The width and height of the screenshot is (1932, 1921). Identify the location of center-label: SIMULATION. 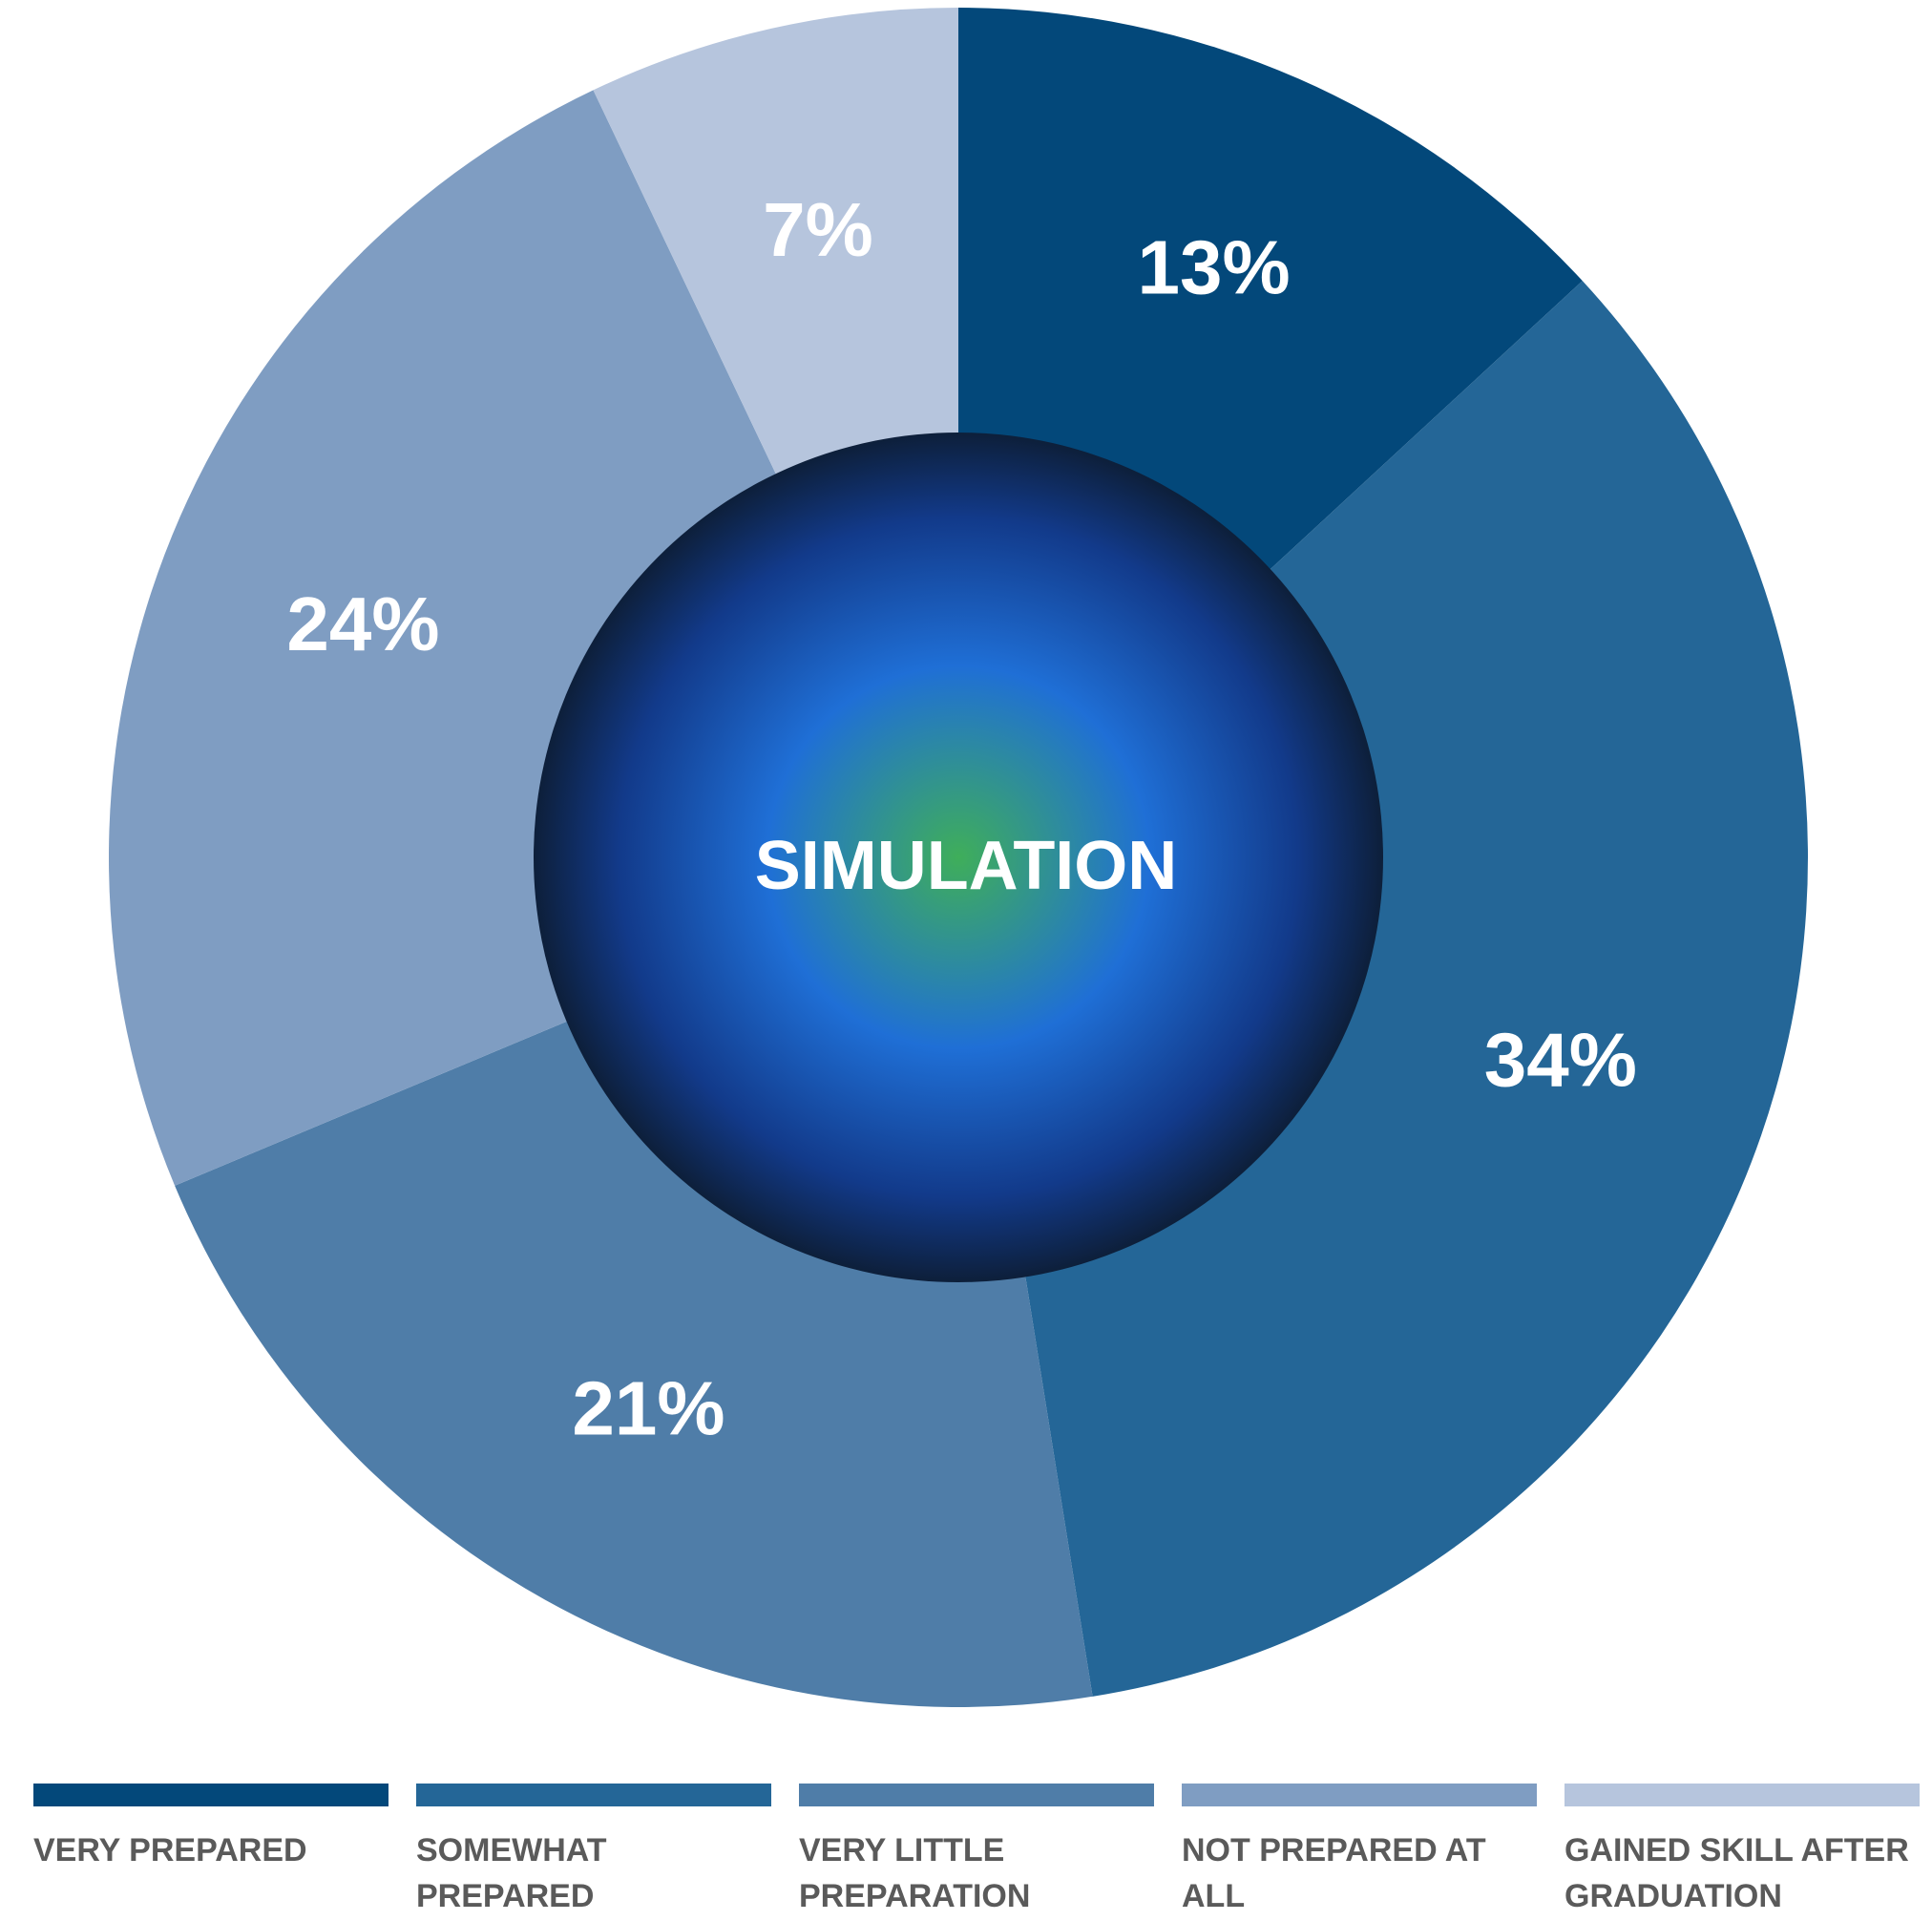
(966, 866).